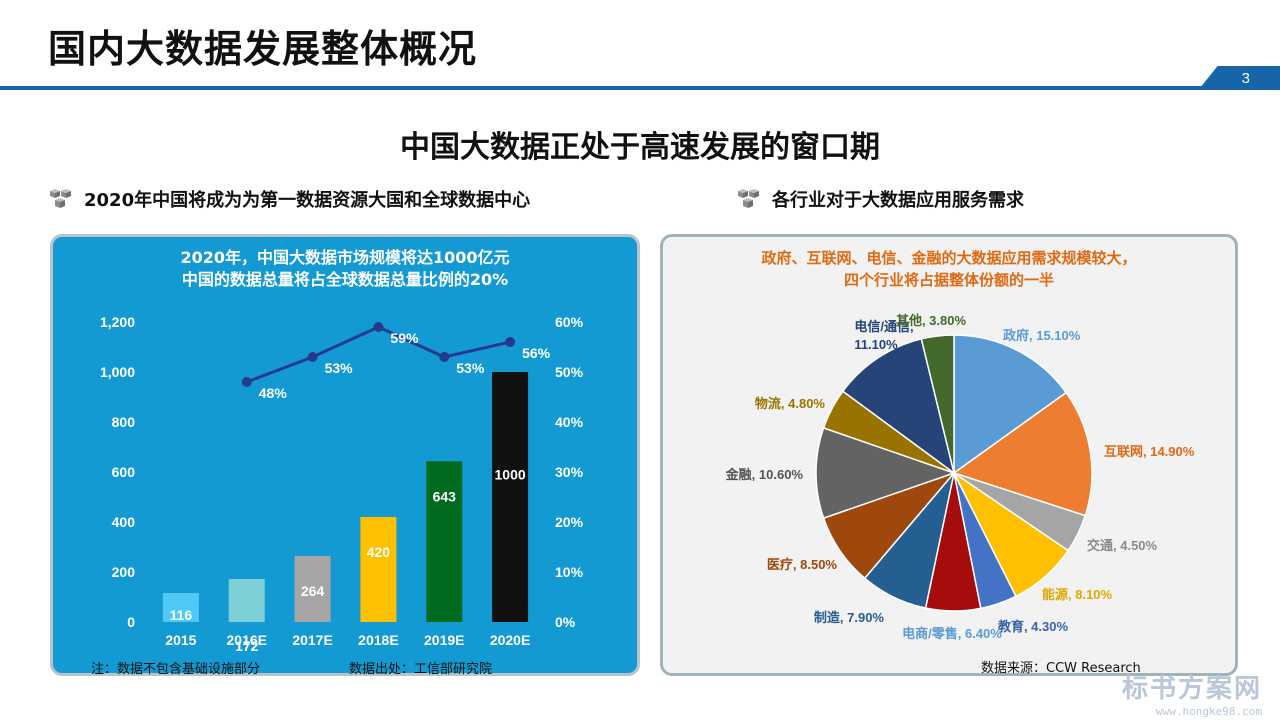 The height and width of the screenshot is (720, 1280). Describe the element at coordinates (569, 572) in the screenshot. I see `y-right-tick-label: 10%` at that location.